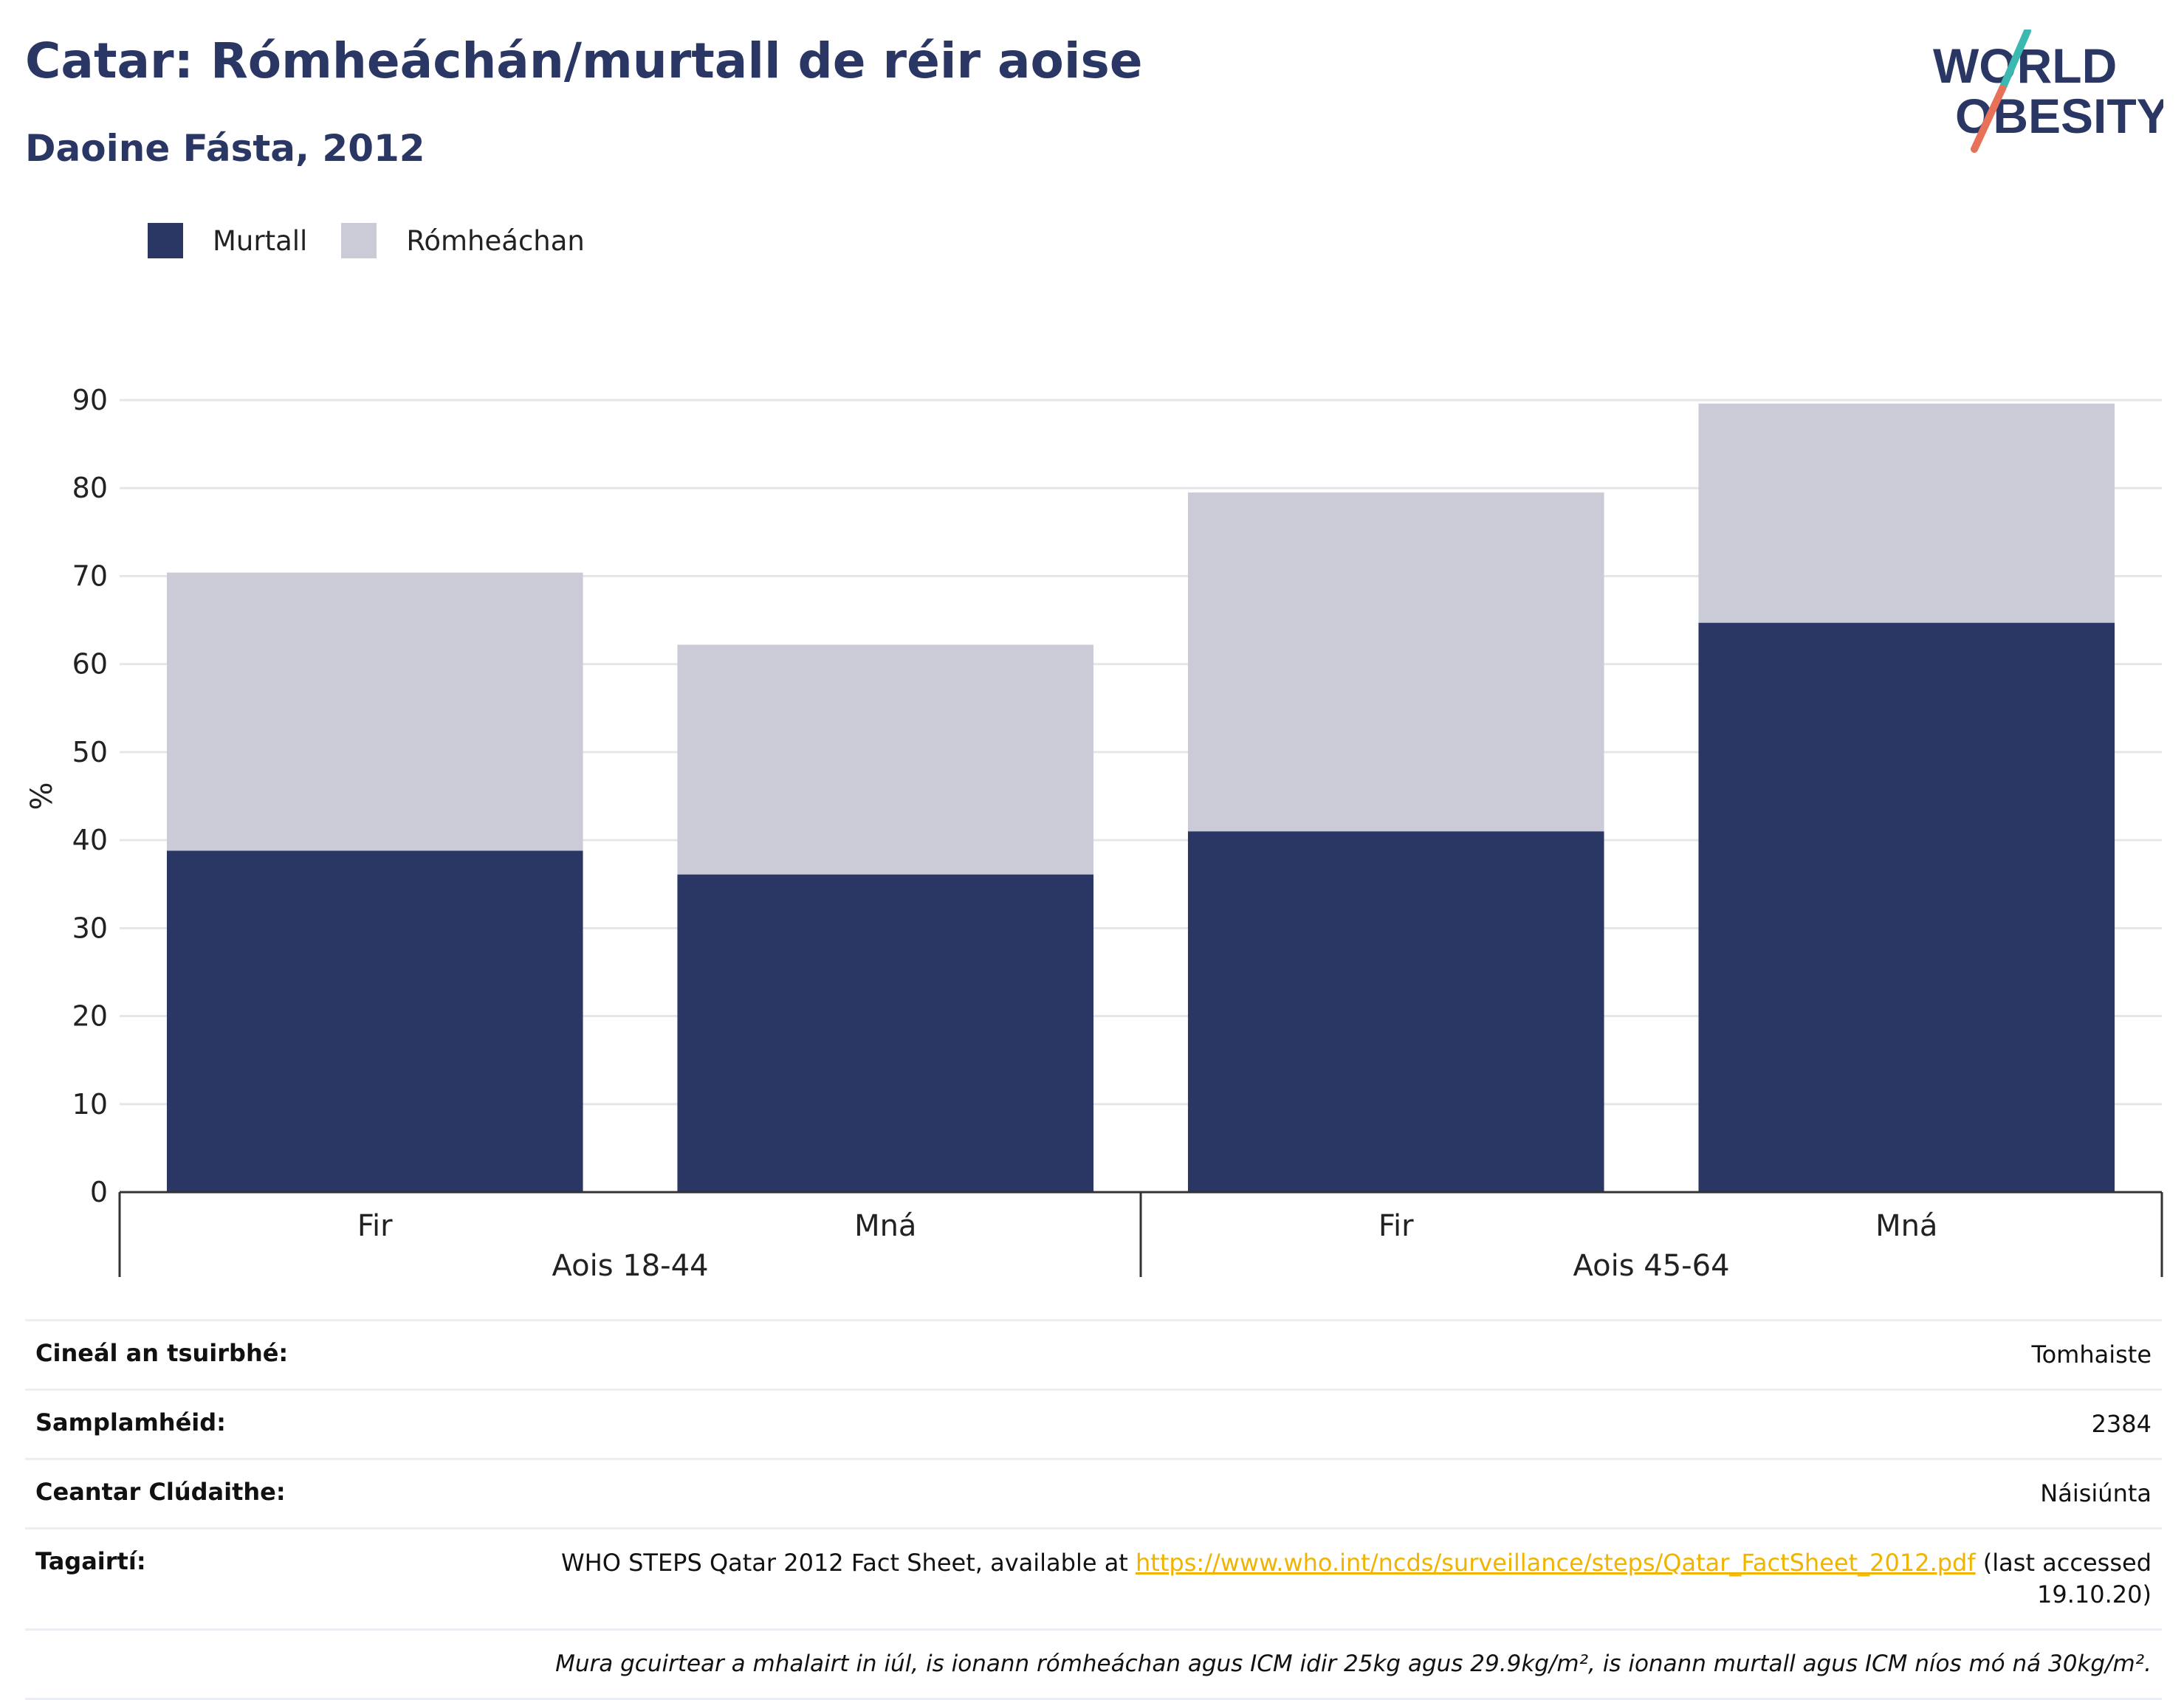 This screenshot has height=1700, width=2184. I want to click on y-tick-label: 30, so click(90, 928).